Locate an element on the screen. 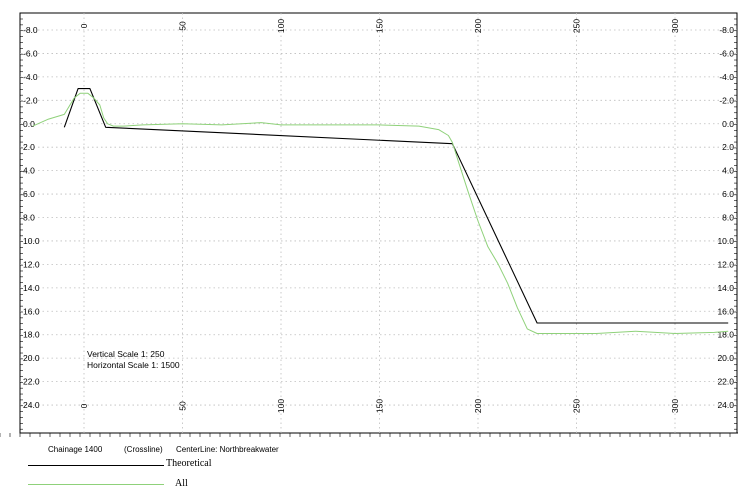 The height and width of the screenshot is (493, 738). y-tick-label-left: 10.0 is located at coordinates (31, 241).